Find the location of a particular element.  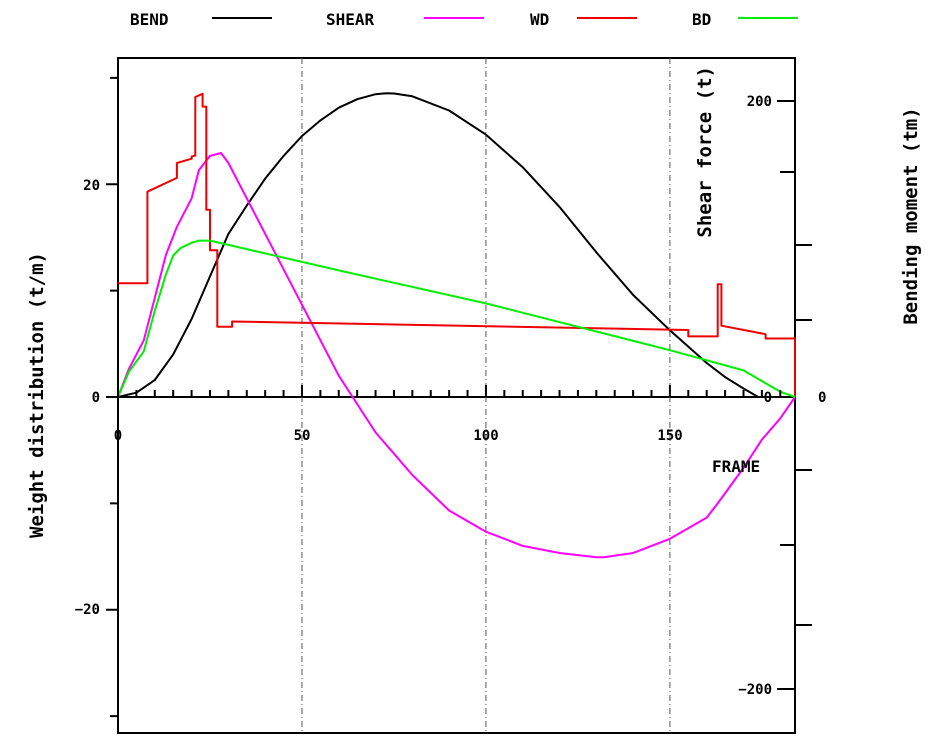

bend-axis-title: Bending moment (tm) is located at coordinates (911, 215).